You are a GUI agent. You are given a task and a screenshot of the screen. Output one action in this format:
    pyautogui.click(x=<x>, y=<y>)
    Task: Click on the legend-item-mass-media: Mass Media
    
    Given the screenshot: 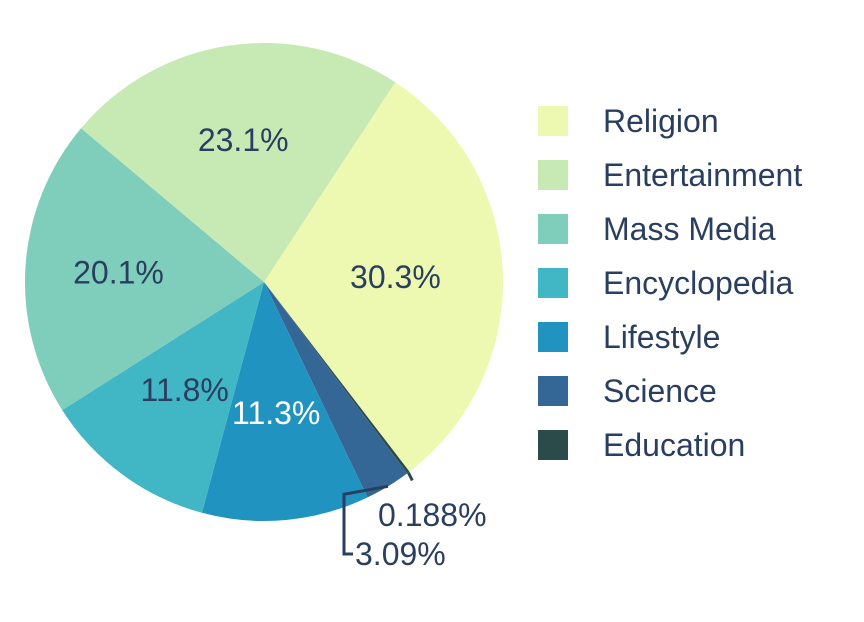 What is the action you would take?
    pyautogui.click(x=657, y=229)
    